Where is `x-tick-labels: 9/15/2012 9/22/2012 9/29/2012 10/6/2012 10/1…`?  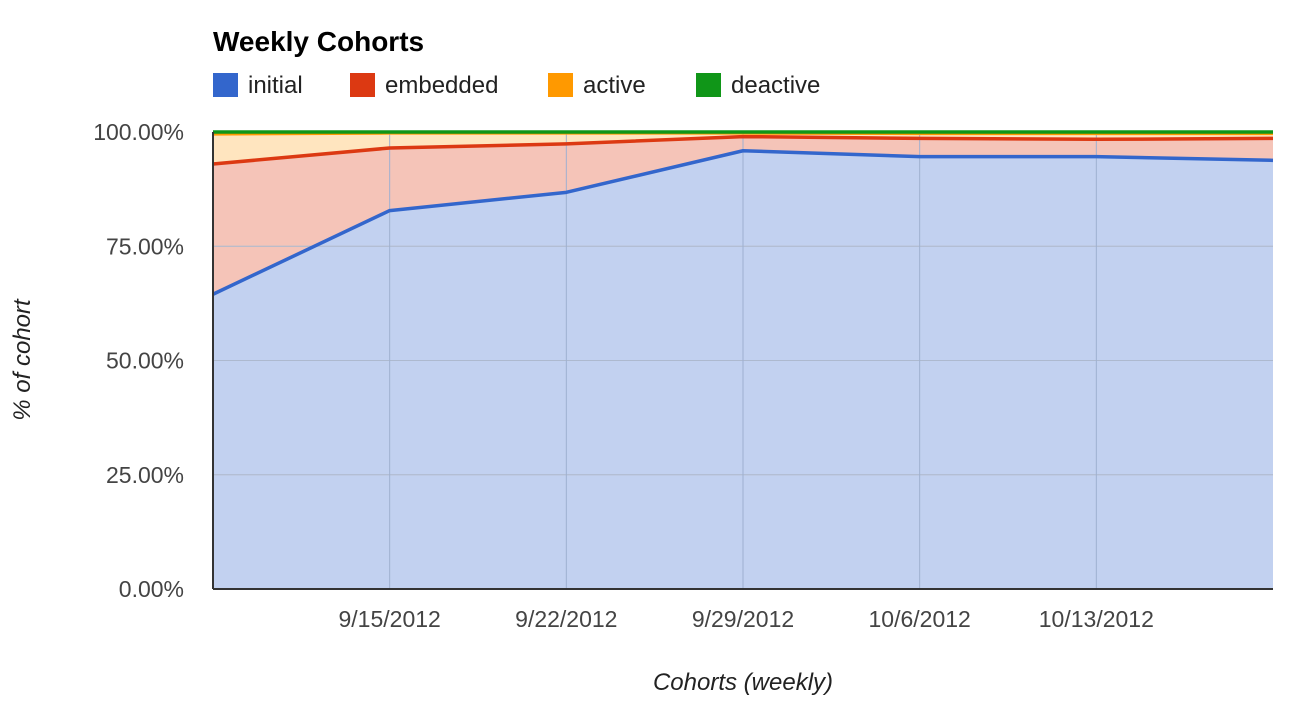
x-tick-labels: 9/15/2012 9/22/2012 9/29/2012 10/6/2012 10/1… is located at coordinates (746, 619).